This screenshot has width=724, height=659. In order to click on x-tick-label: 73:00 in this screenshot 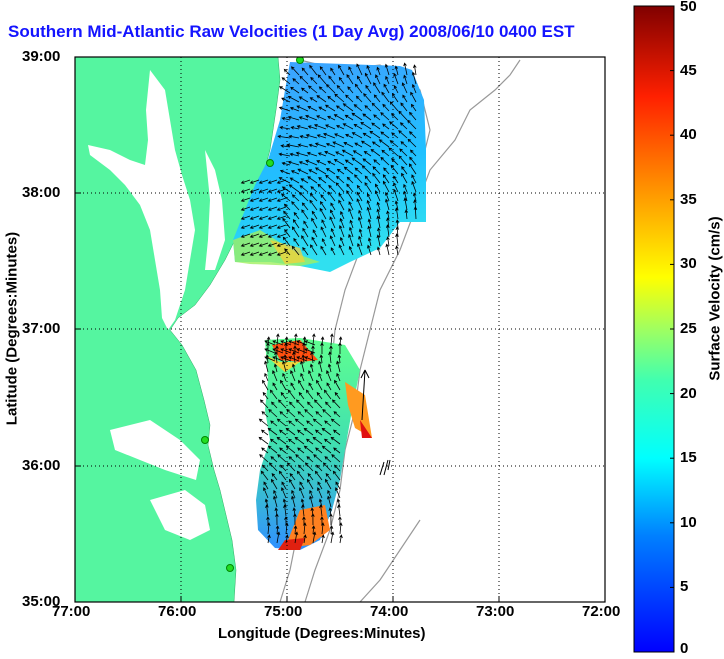, I will do `click(495, 611)`.